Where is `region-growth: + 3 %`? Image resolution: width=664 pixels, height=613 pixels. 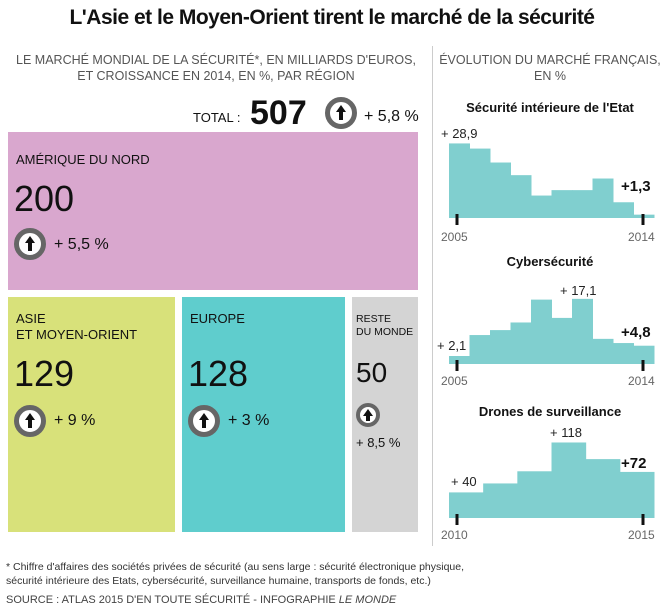
region-growth: + 3 % is located at coordinates (249, 420).